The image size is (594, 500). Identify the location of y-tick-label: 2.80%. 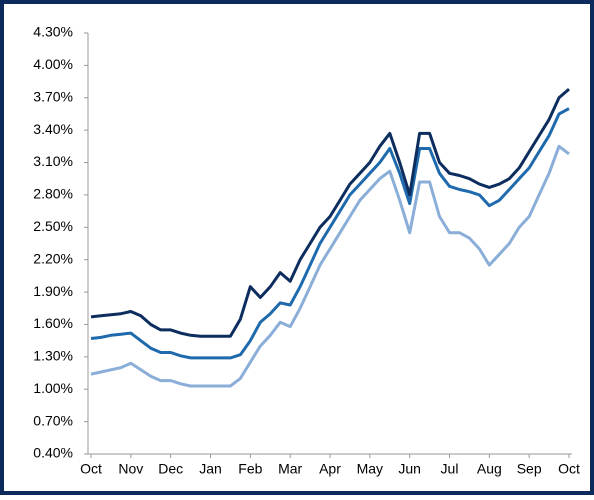
(53, 194).